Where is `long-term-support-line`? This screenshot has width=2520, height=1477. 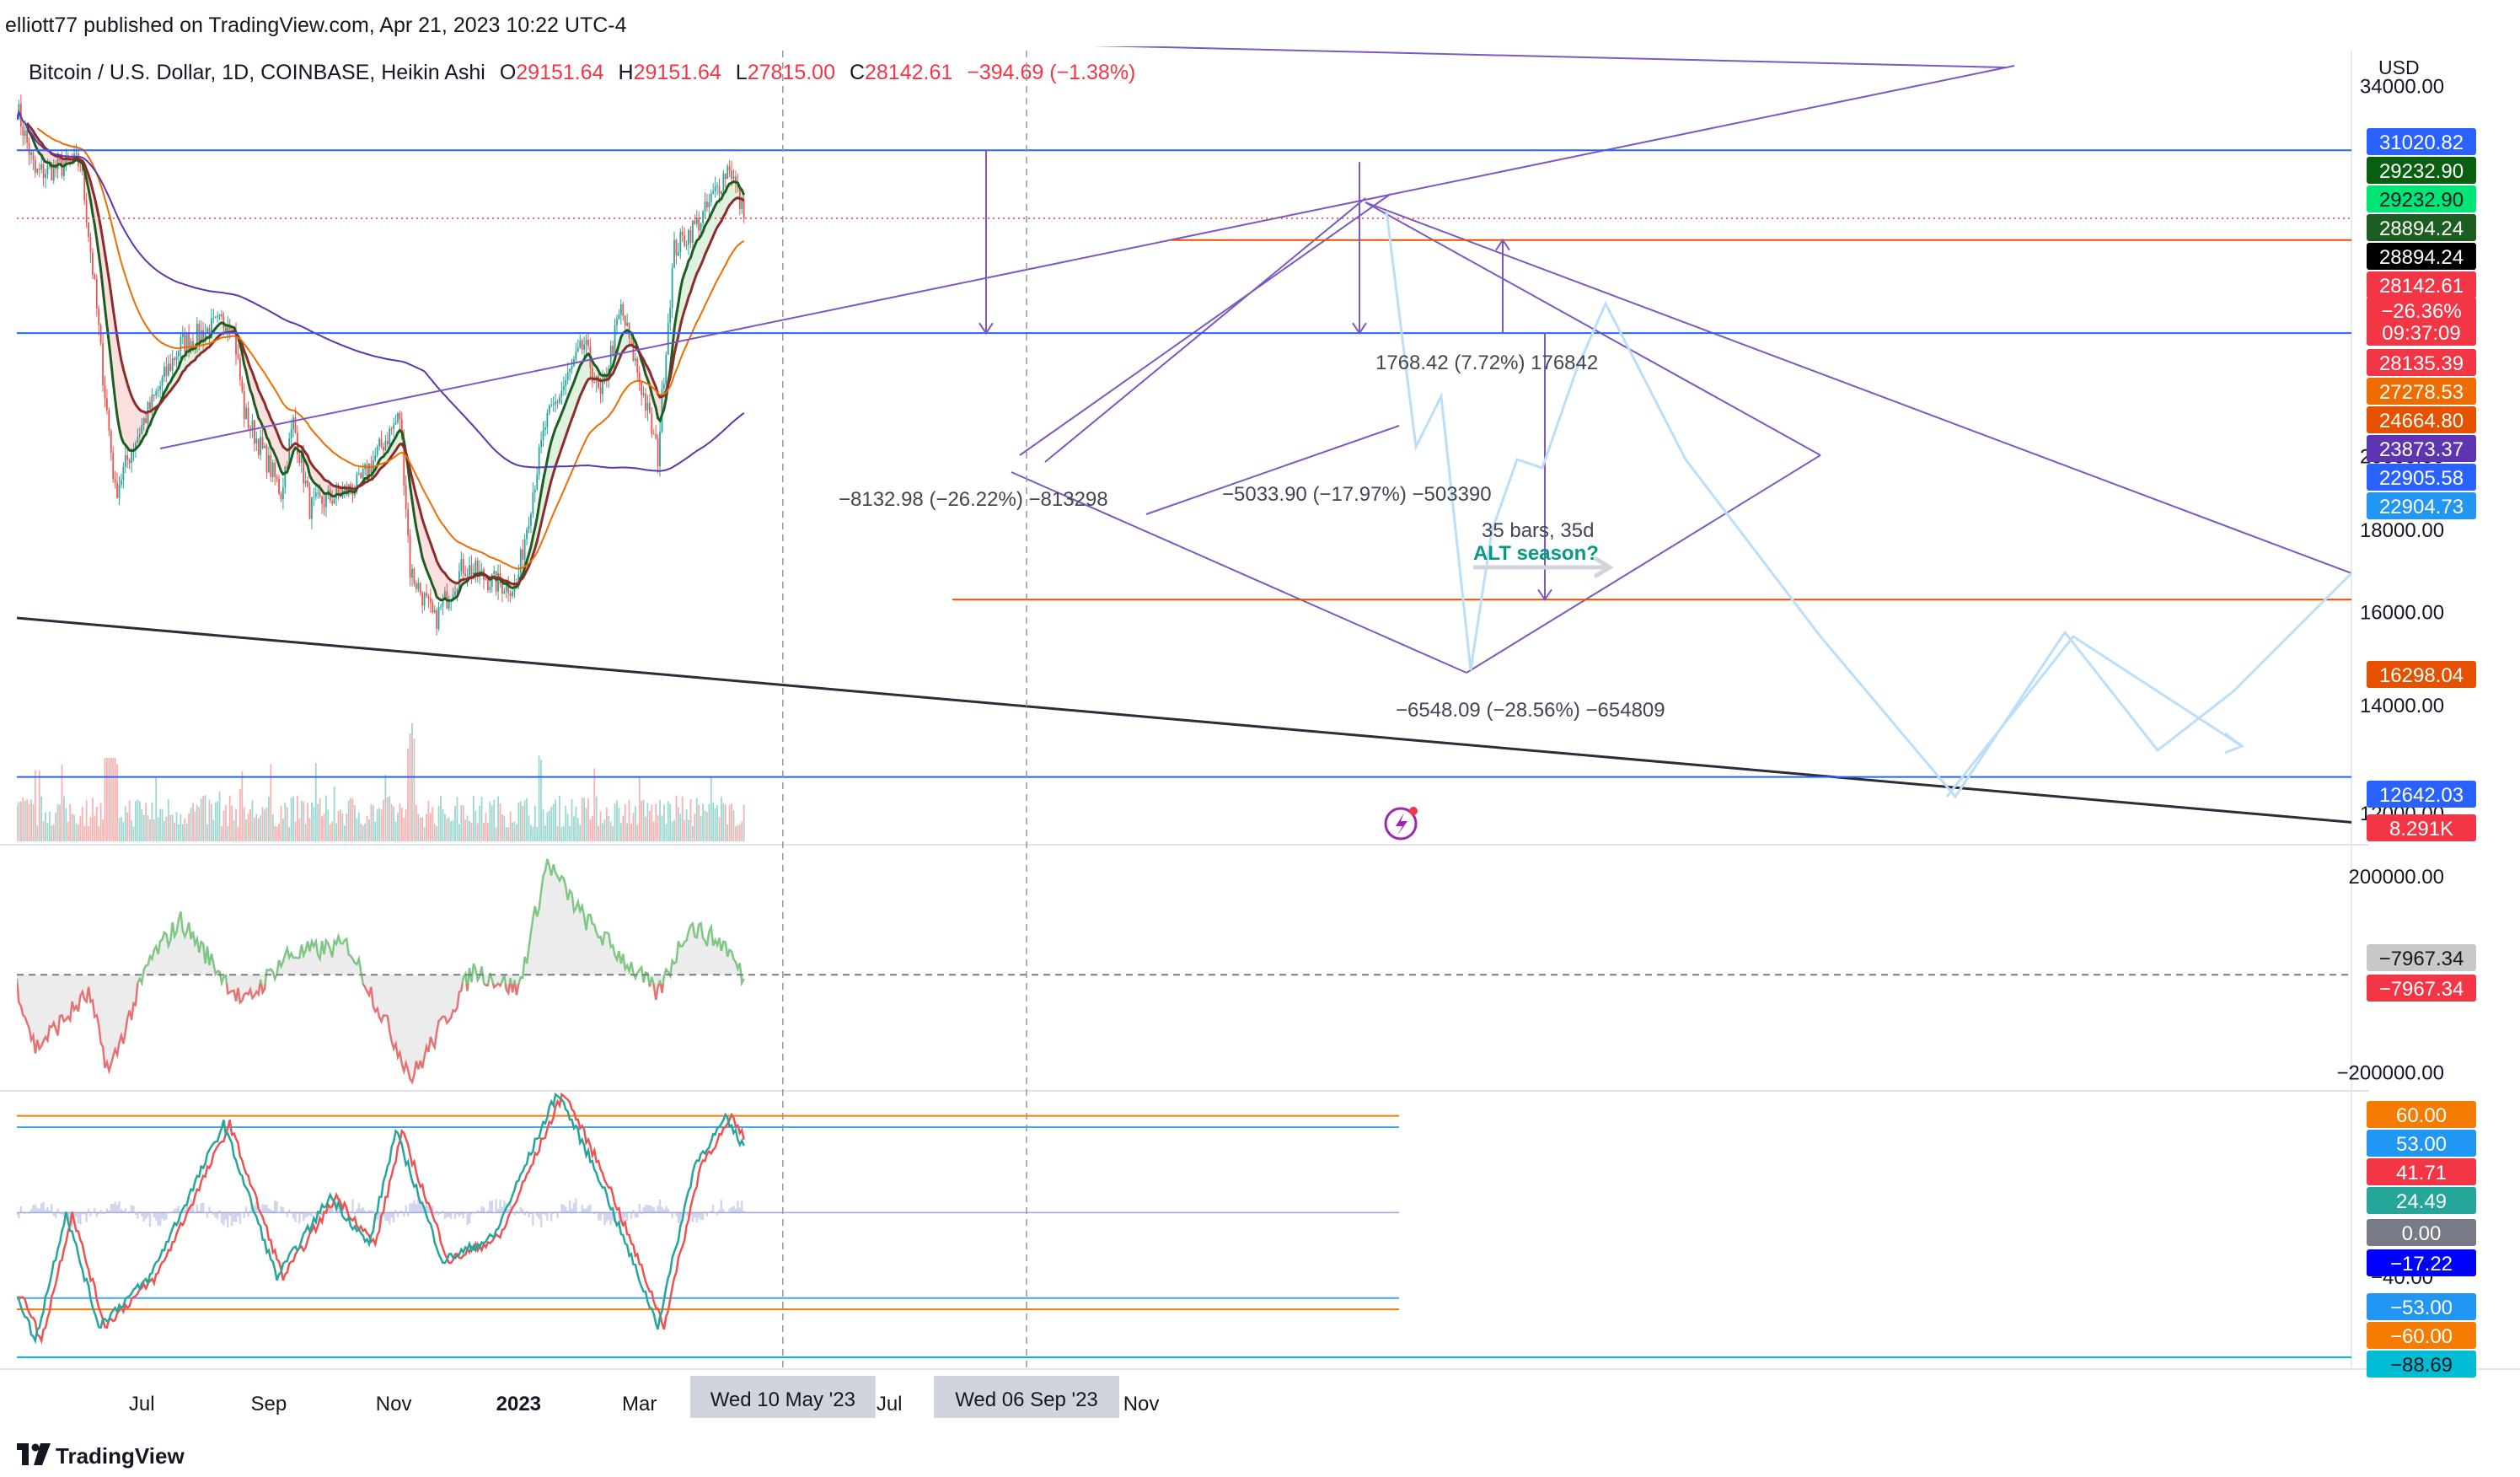 long-term-support-line is located at coordinates (1230, 723).